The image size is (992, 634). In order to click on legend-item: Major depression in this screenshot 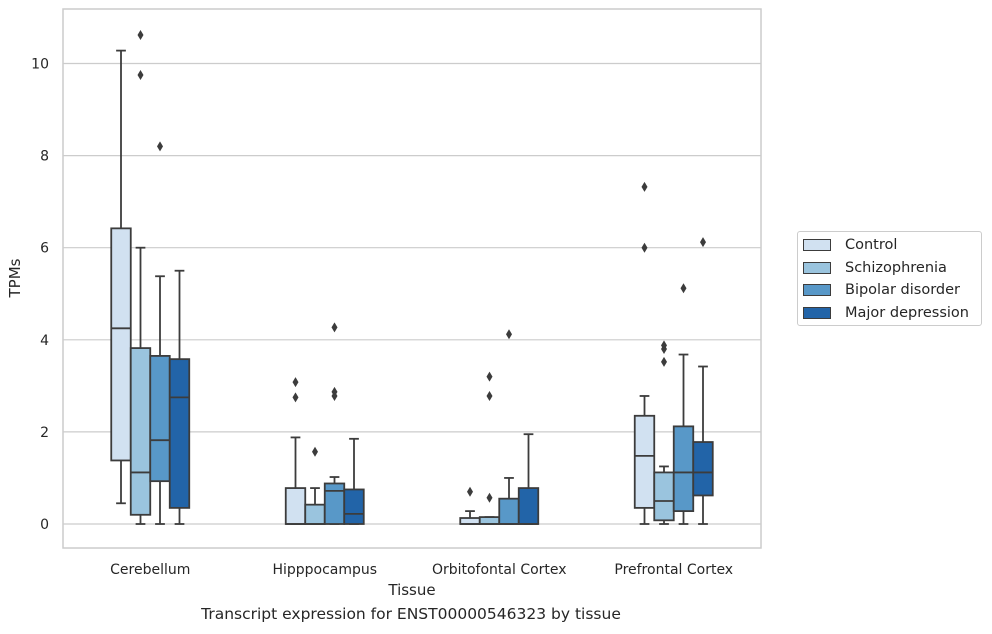, I will do `click(886, 313)`.